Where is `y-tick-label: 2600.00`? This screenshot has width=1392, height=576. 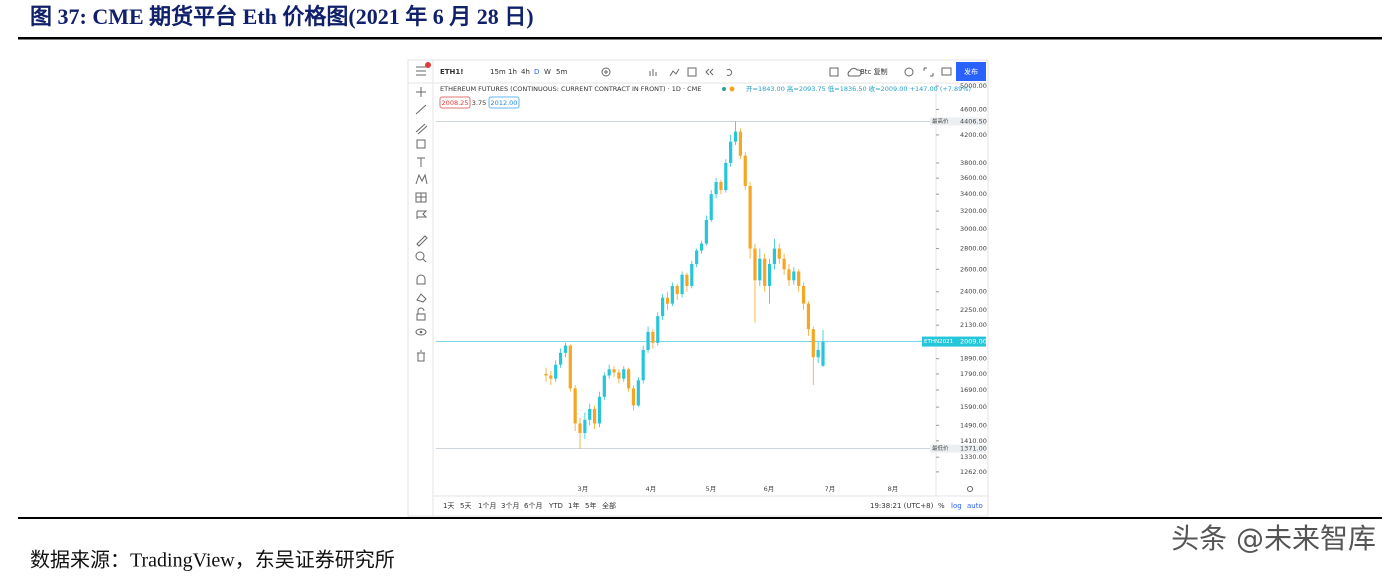
y-tick-label: 2600.00 is located at coordinates (973, 269).